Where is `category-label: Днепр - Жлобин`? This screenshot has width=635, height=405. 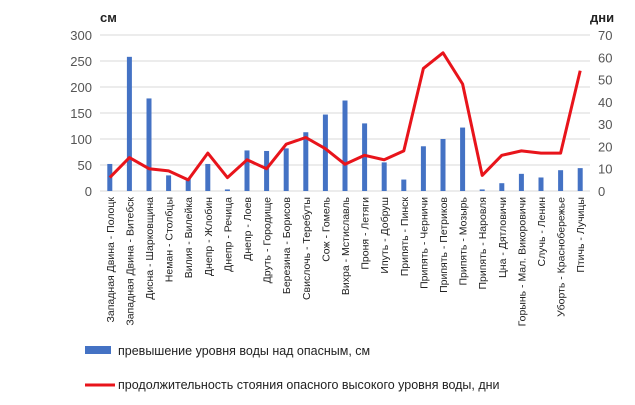
category-label: Днепр - Жлобин is located at coordinates (209, 236).